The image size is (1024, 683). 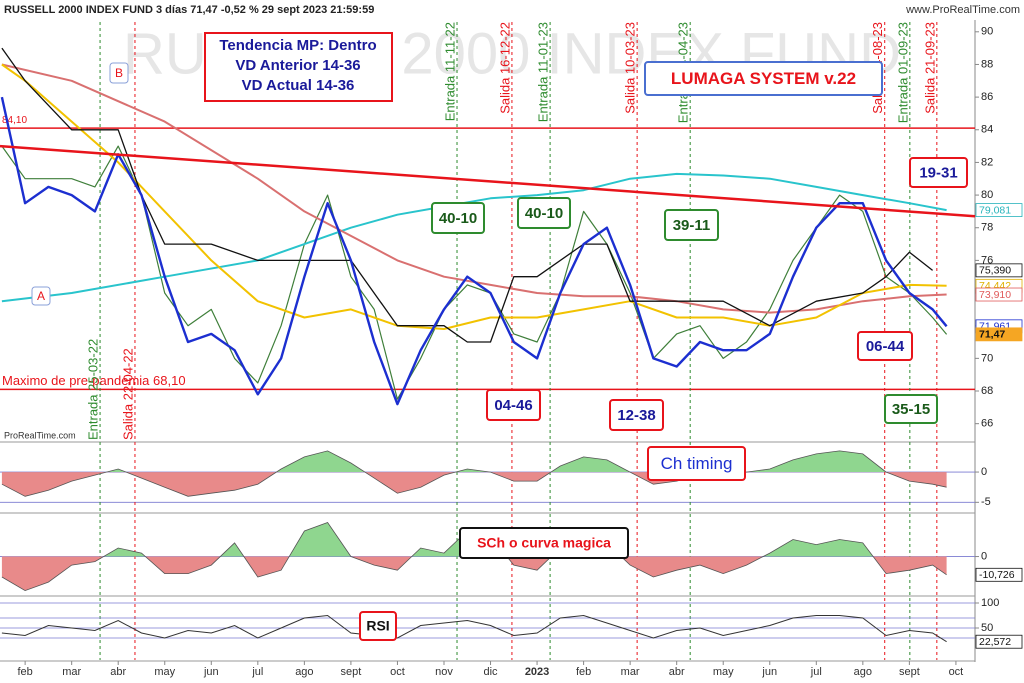 I want to click on annotation-text: 12-38, so click(x=636, y=415).